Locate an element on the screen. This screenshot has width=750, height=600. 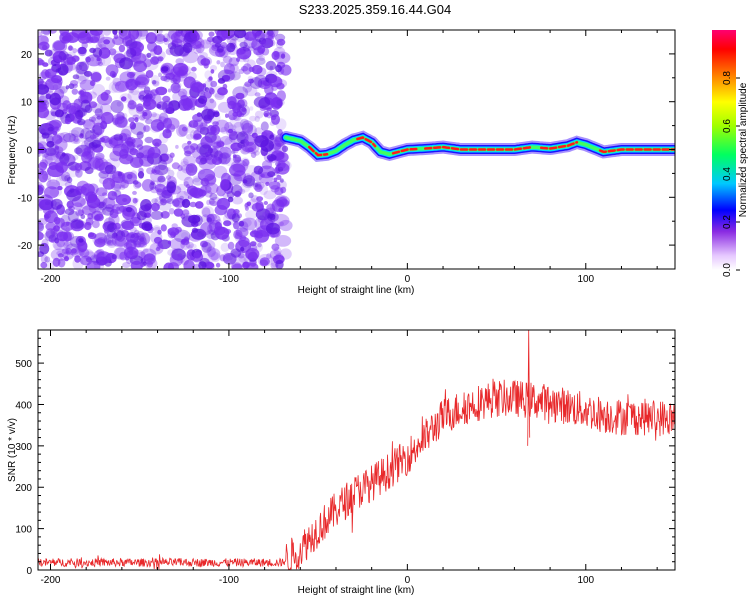
y-tick-label: -20 is located at coordinates (25, 246).